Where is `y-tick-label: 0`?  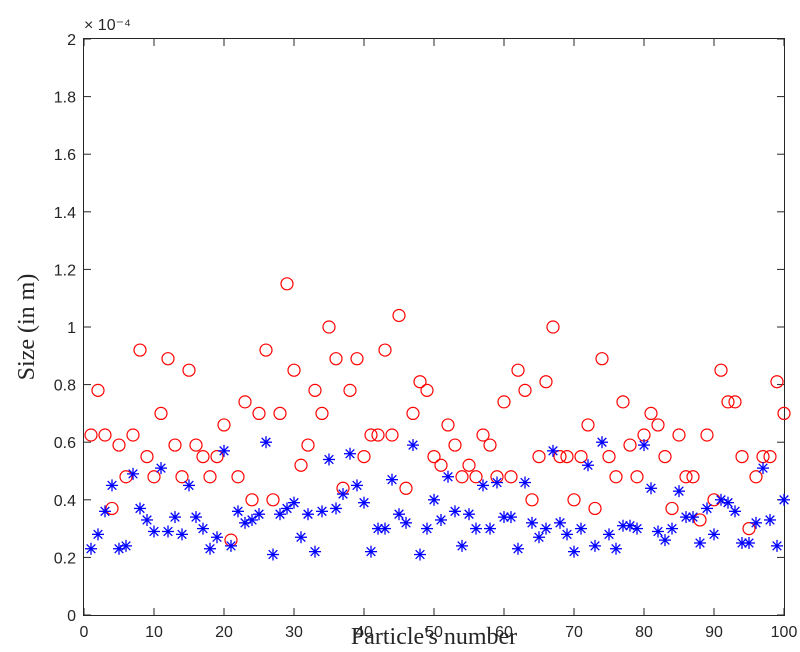
y-tick-label: 0 is located at coordinates (71, 616).